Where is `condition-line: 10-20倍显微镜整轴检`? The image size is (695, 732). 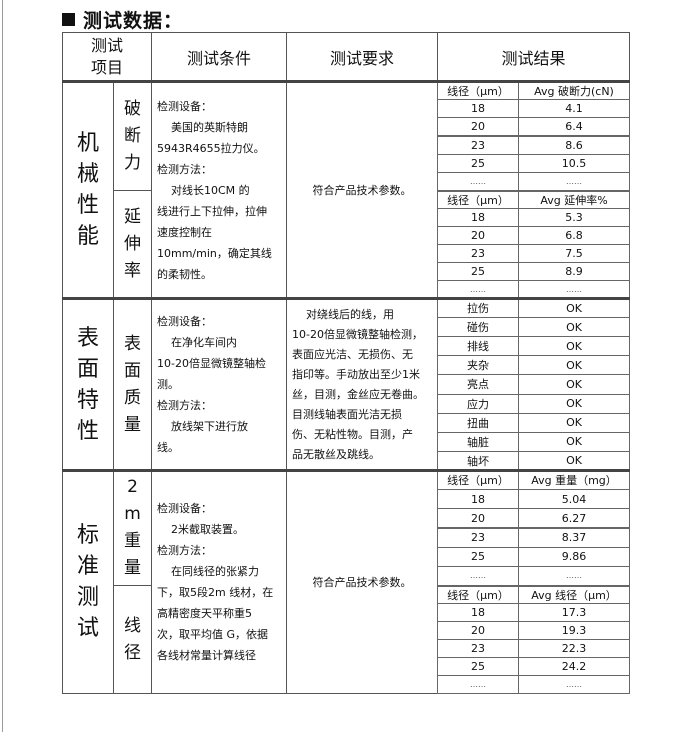 condition-line: 10-20倍显微镜整轴检 is located at coordinates (211, 363).